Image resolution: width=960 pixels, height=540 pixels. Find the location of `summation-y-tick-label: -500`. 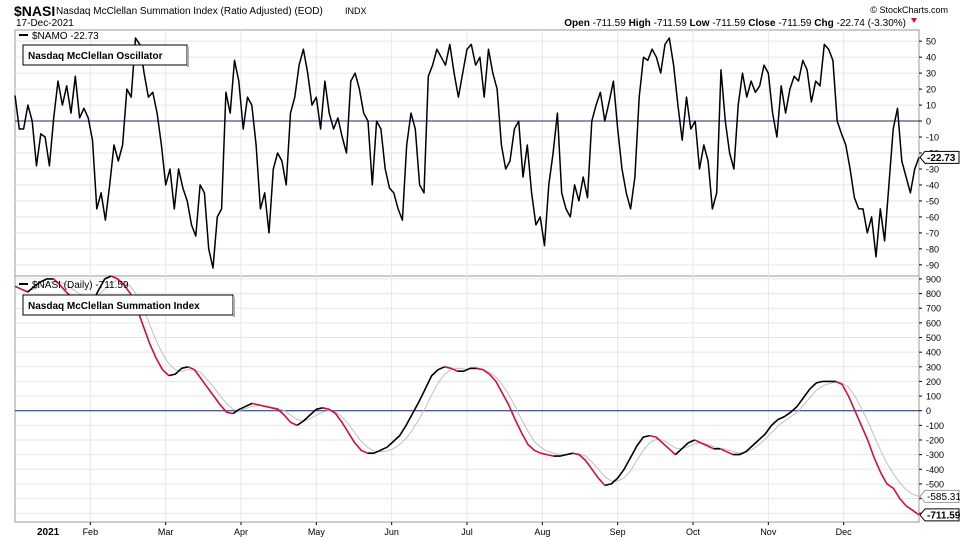

summation-y-tick-label: -500 is located at coordinates (935, 484).